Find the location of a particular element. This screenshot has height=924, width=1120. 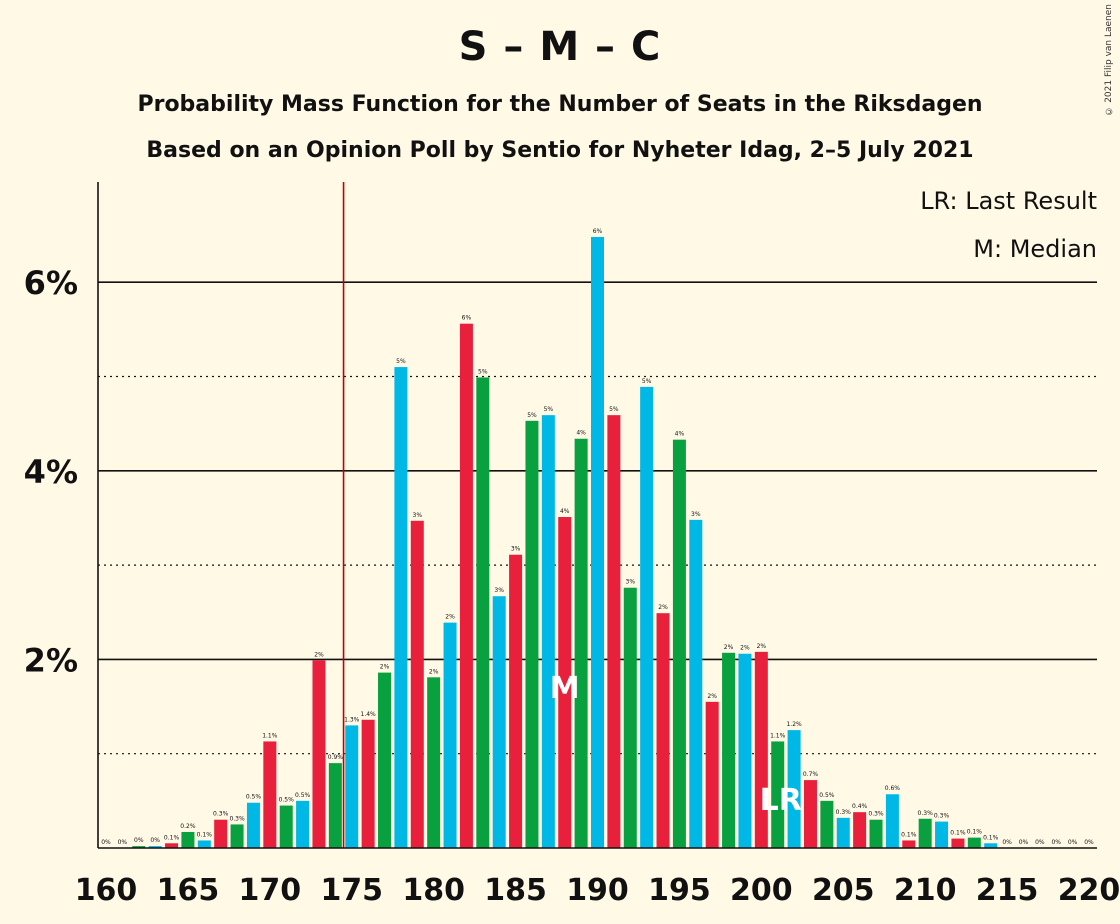

data-label-181: 2% is located at coordinates (450, 617).